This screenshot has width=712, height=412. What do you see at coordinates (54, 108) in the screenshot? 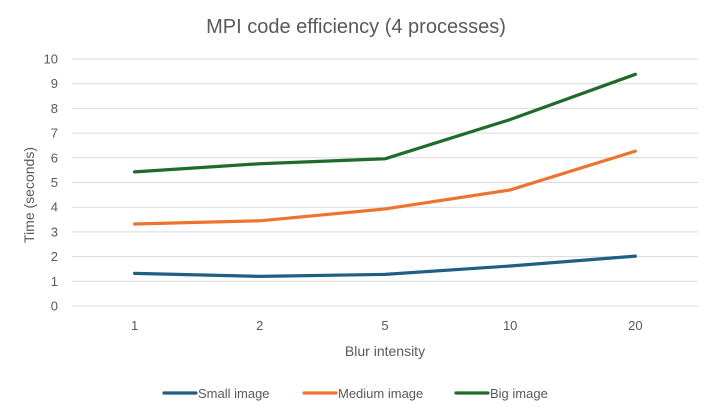
I see `y-tick-label: 8` at bounding box center [54, 108].